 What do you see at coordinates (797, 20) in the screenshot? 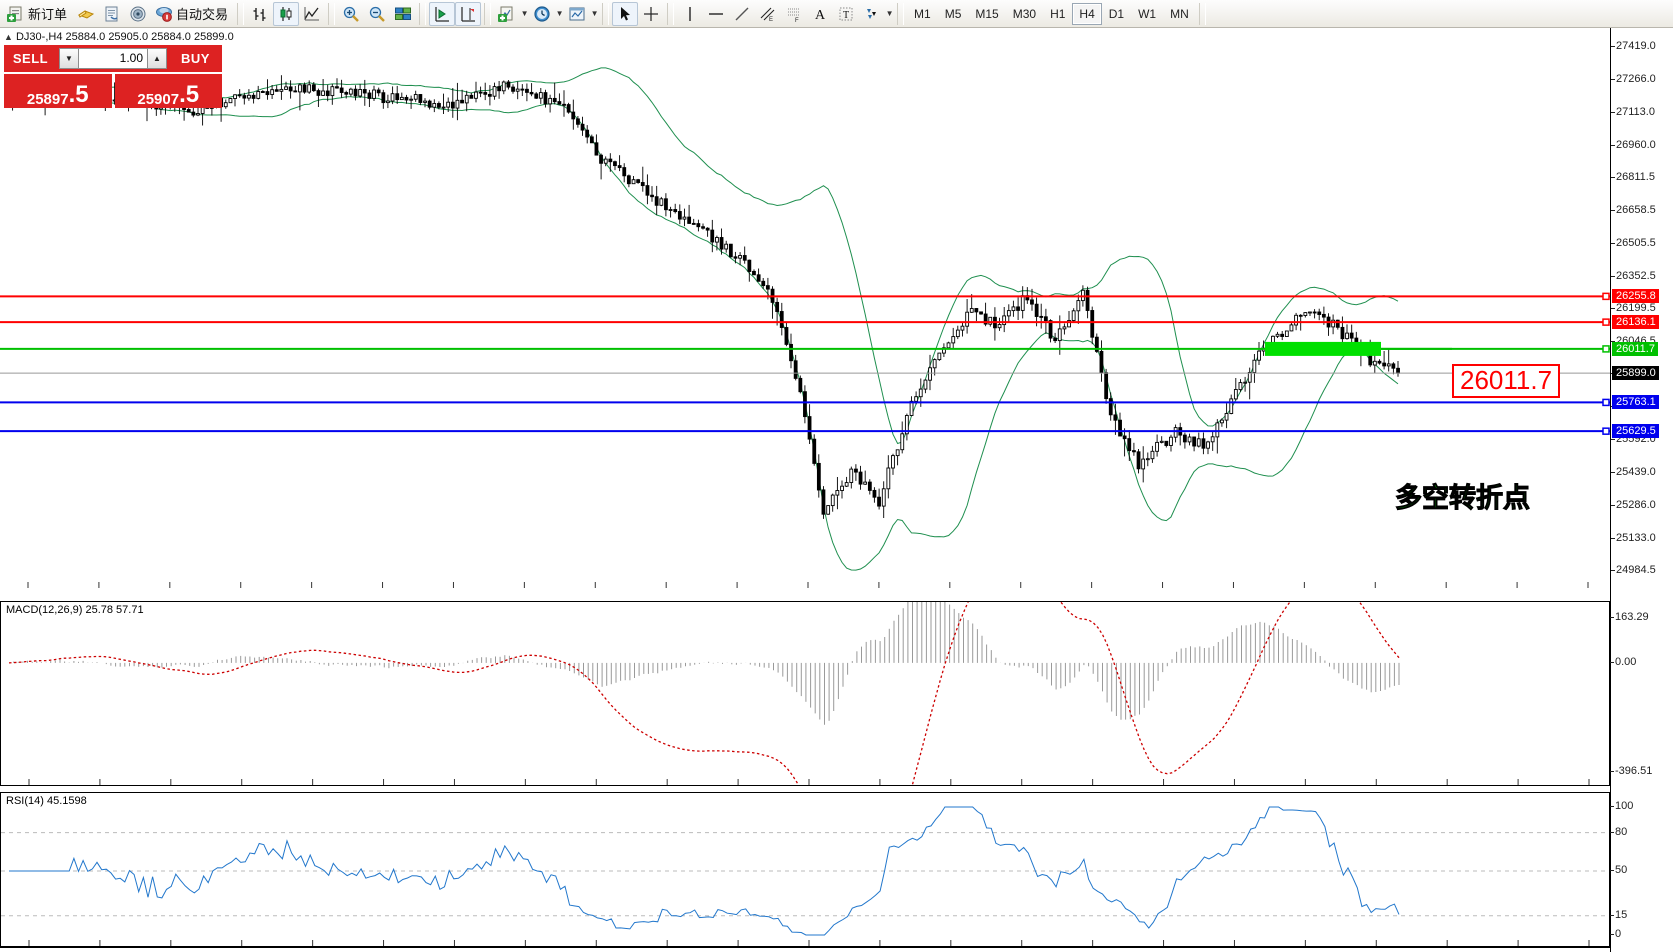
I see `svg-text: F` at bounding box center [797, 20].